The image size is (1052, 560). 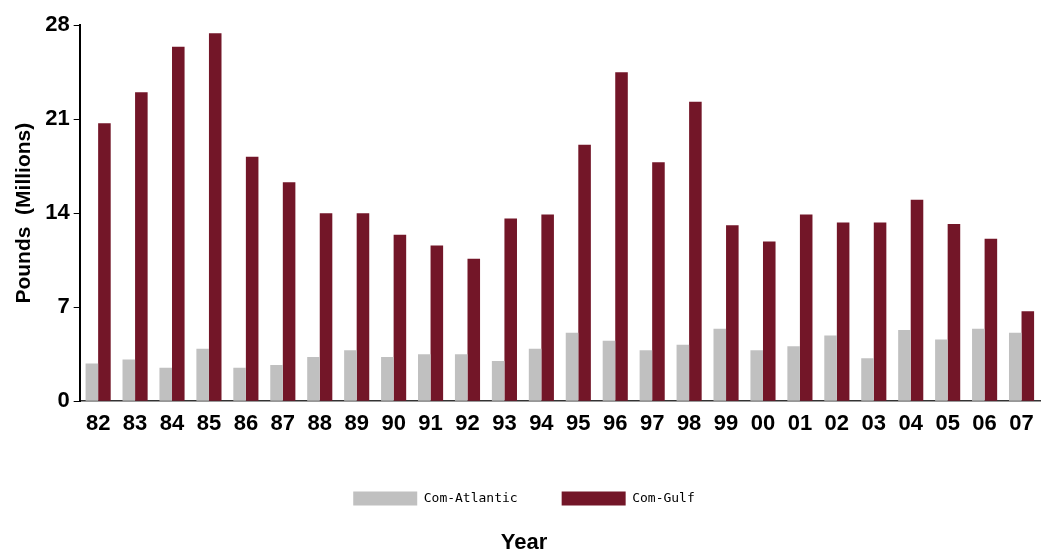 What do you see at coordinates (319, 423) in the screenshot?
I see `x-tick-label: 88` at bounding box center [319, 423].